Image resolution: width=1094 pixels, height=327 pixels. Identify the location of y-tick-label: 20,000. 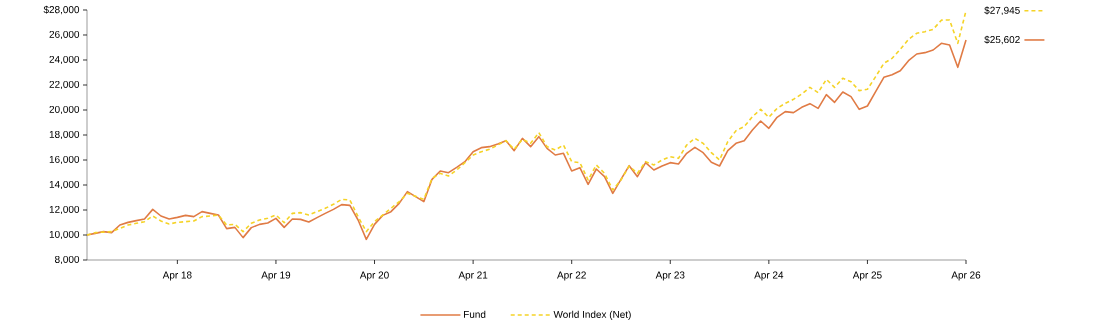
(64, 110).